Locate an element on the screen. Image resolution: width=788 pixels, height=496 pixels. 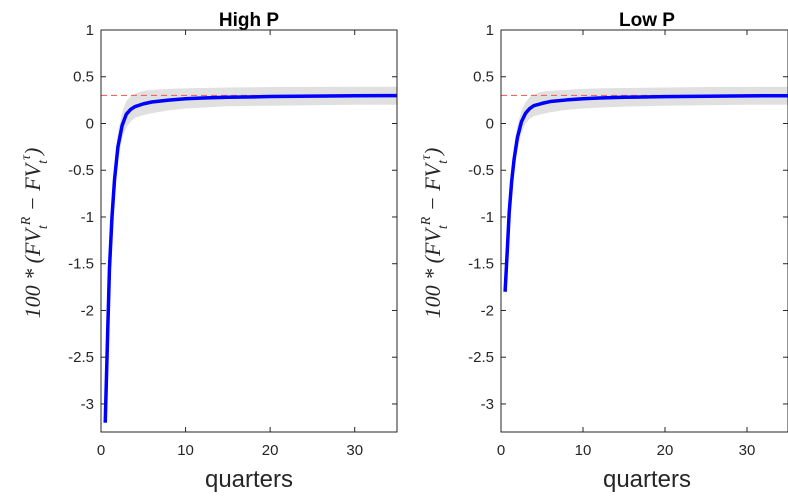
chart-title: Low P is located at coordinates (647, 20).